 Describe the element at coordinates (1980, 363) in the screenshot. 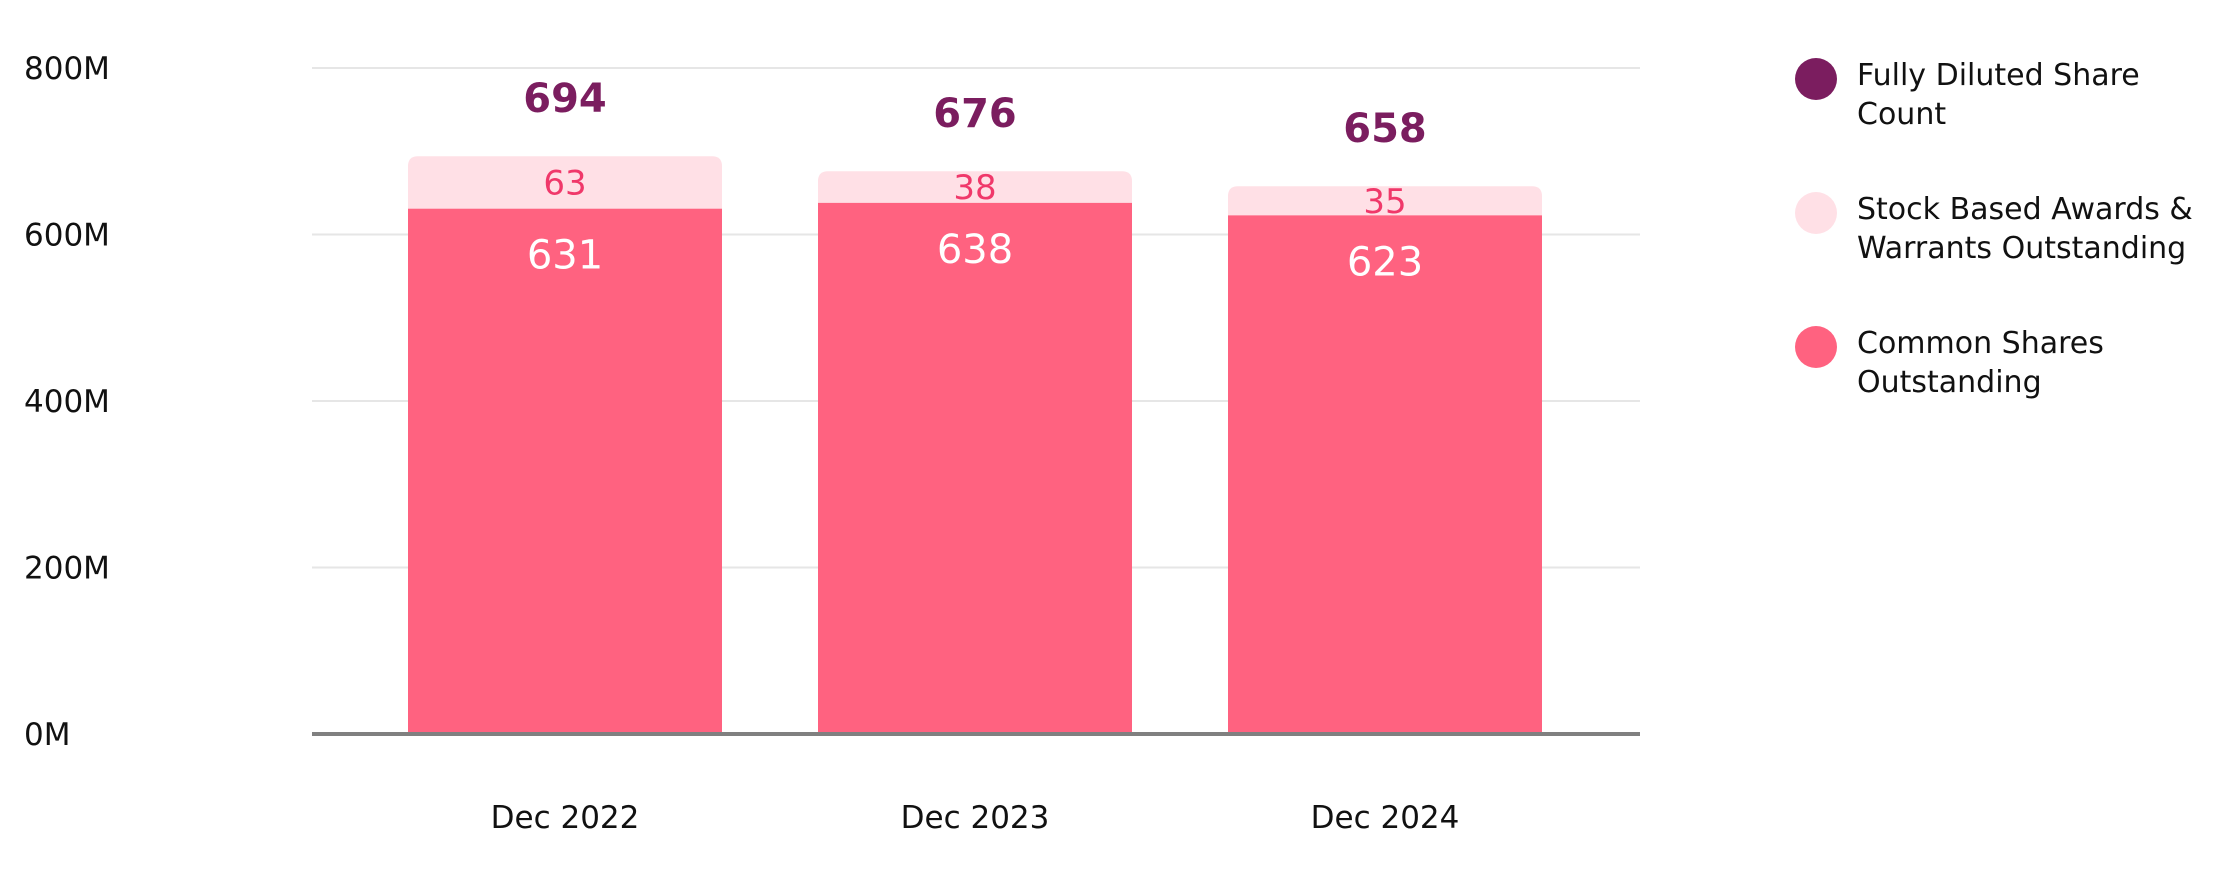

I see `legend-label-common-shares: Common Shares Outstanding` at that location.